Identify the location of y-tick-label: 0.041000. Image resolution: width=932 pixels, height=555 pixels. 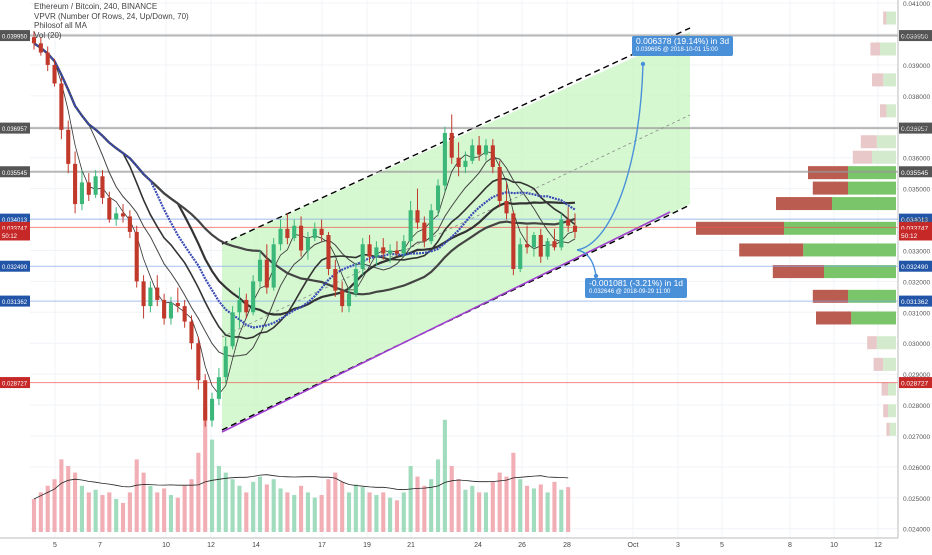
(916, 4).